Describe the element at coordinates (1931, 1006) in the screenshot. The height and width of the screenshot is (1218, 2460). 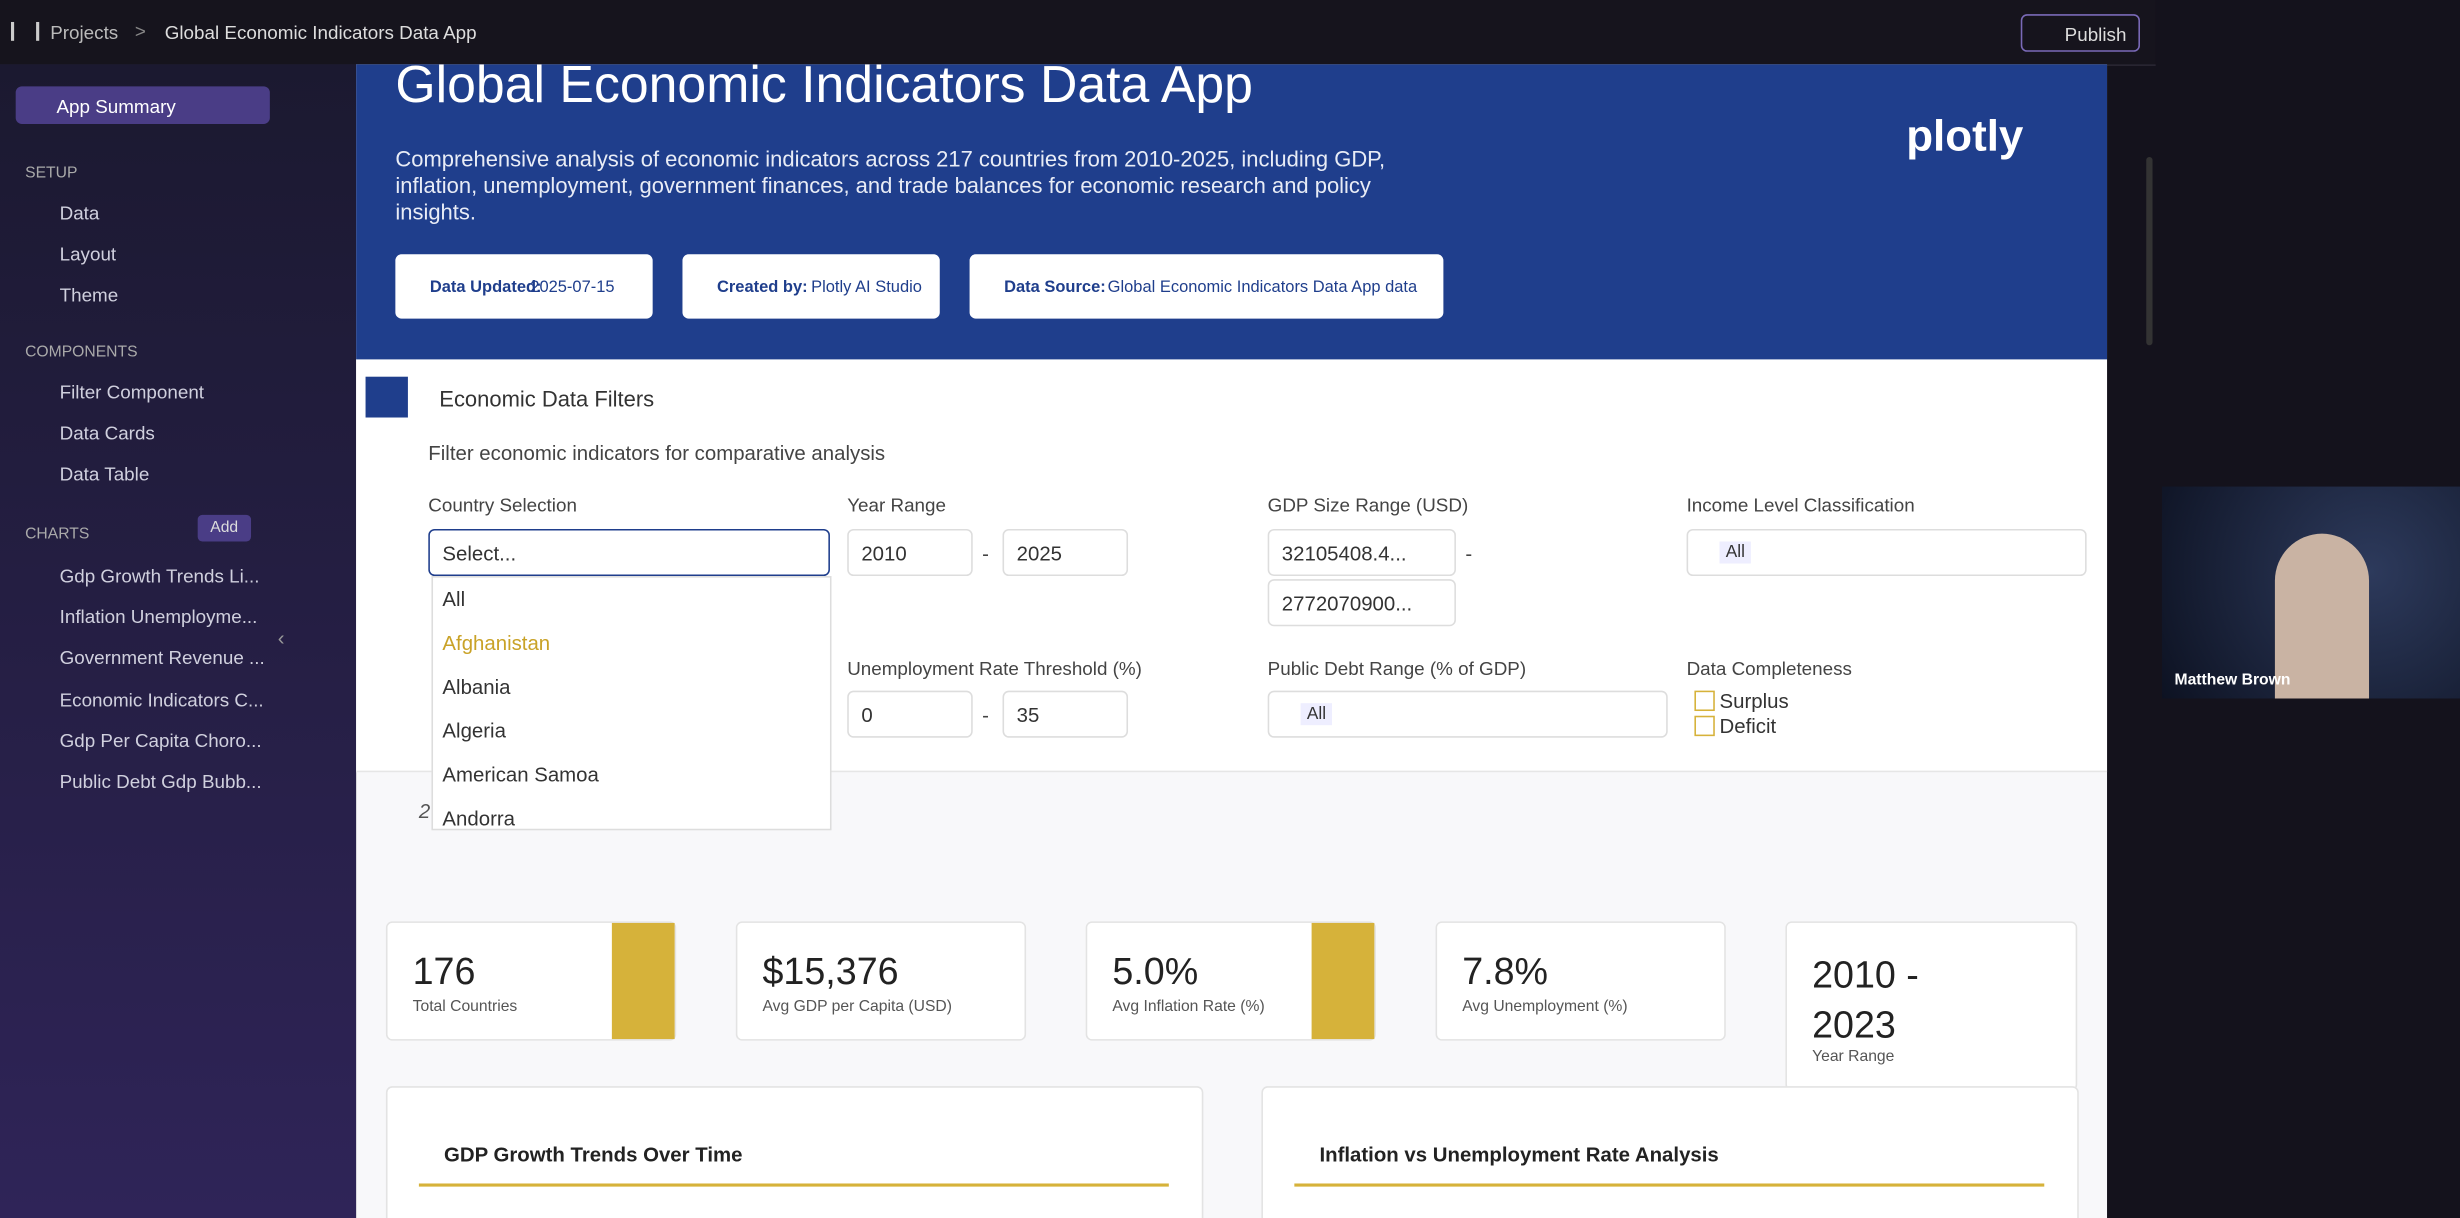
I see `stat-card: 2010 - 2023 Year Range` at that location.